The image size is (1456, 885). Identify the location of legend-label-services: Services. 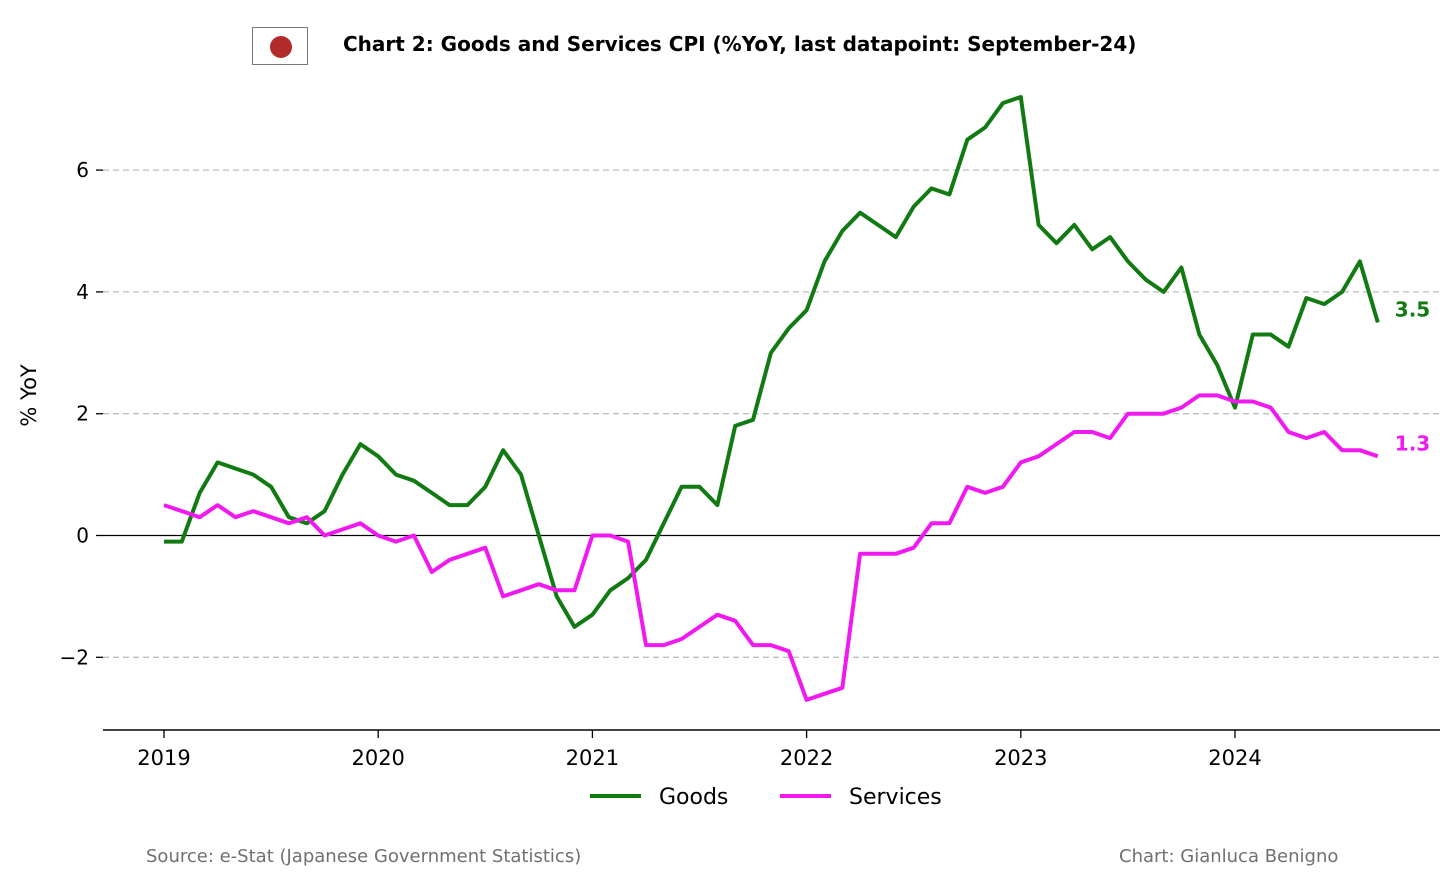
(895, 797).